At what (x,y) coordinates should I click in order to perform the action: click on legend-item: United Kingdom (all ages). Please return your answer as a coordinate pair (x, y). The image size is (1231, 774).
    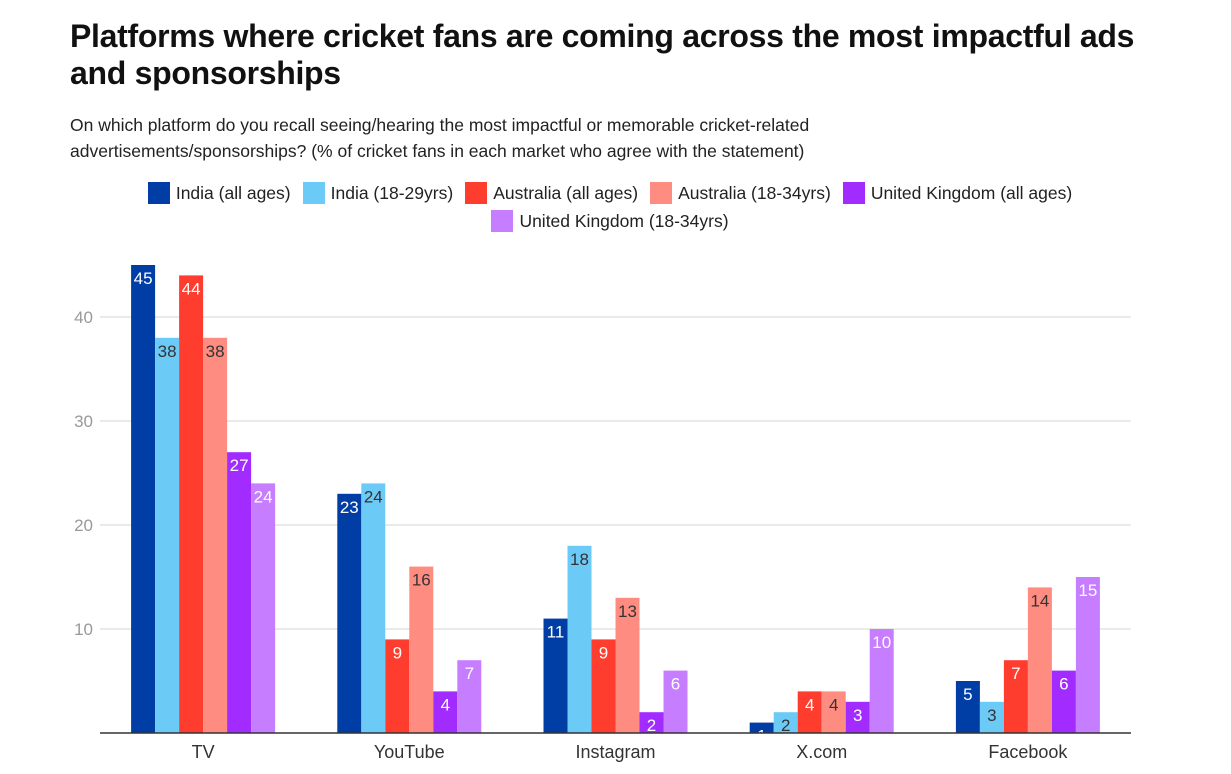
    Looking at the image, I should click on (957, 193).